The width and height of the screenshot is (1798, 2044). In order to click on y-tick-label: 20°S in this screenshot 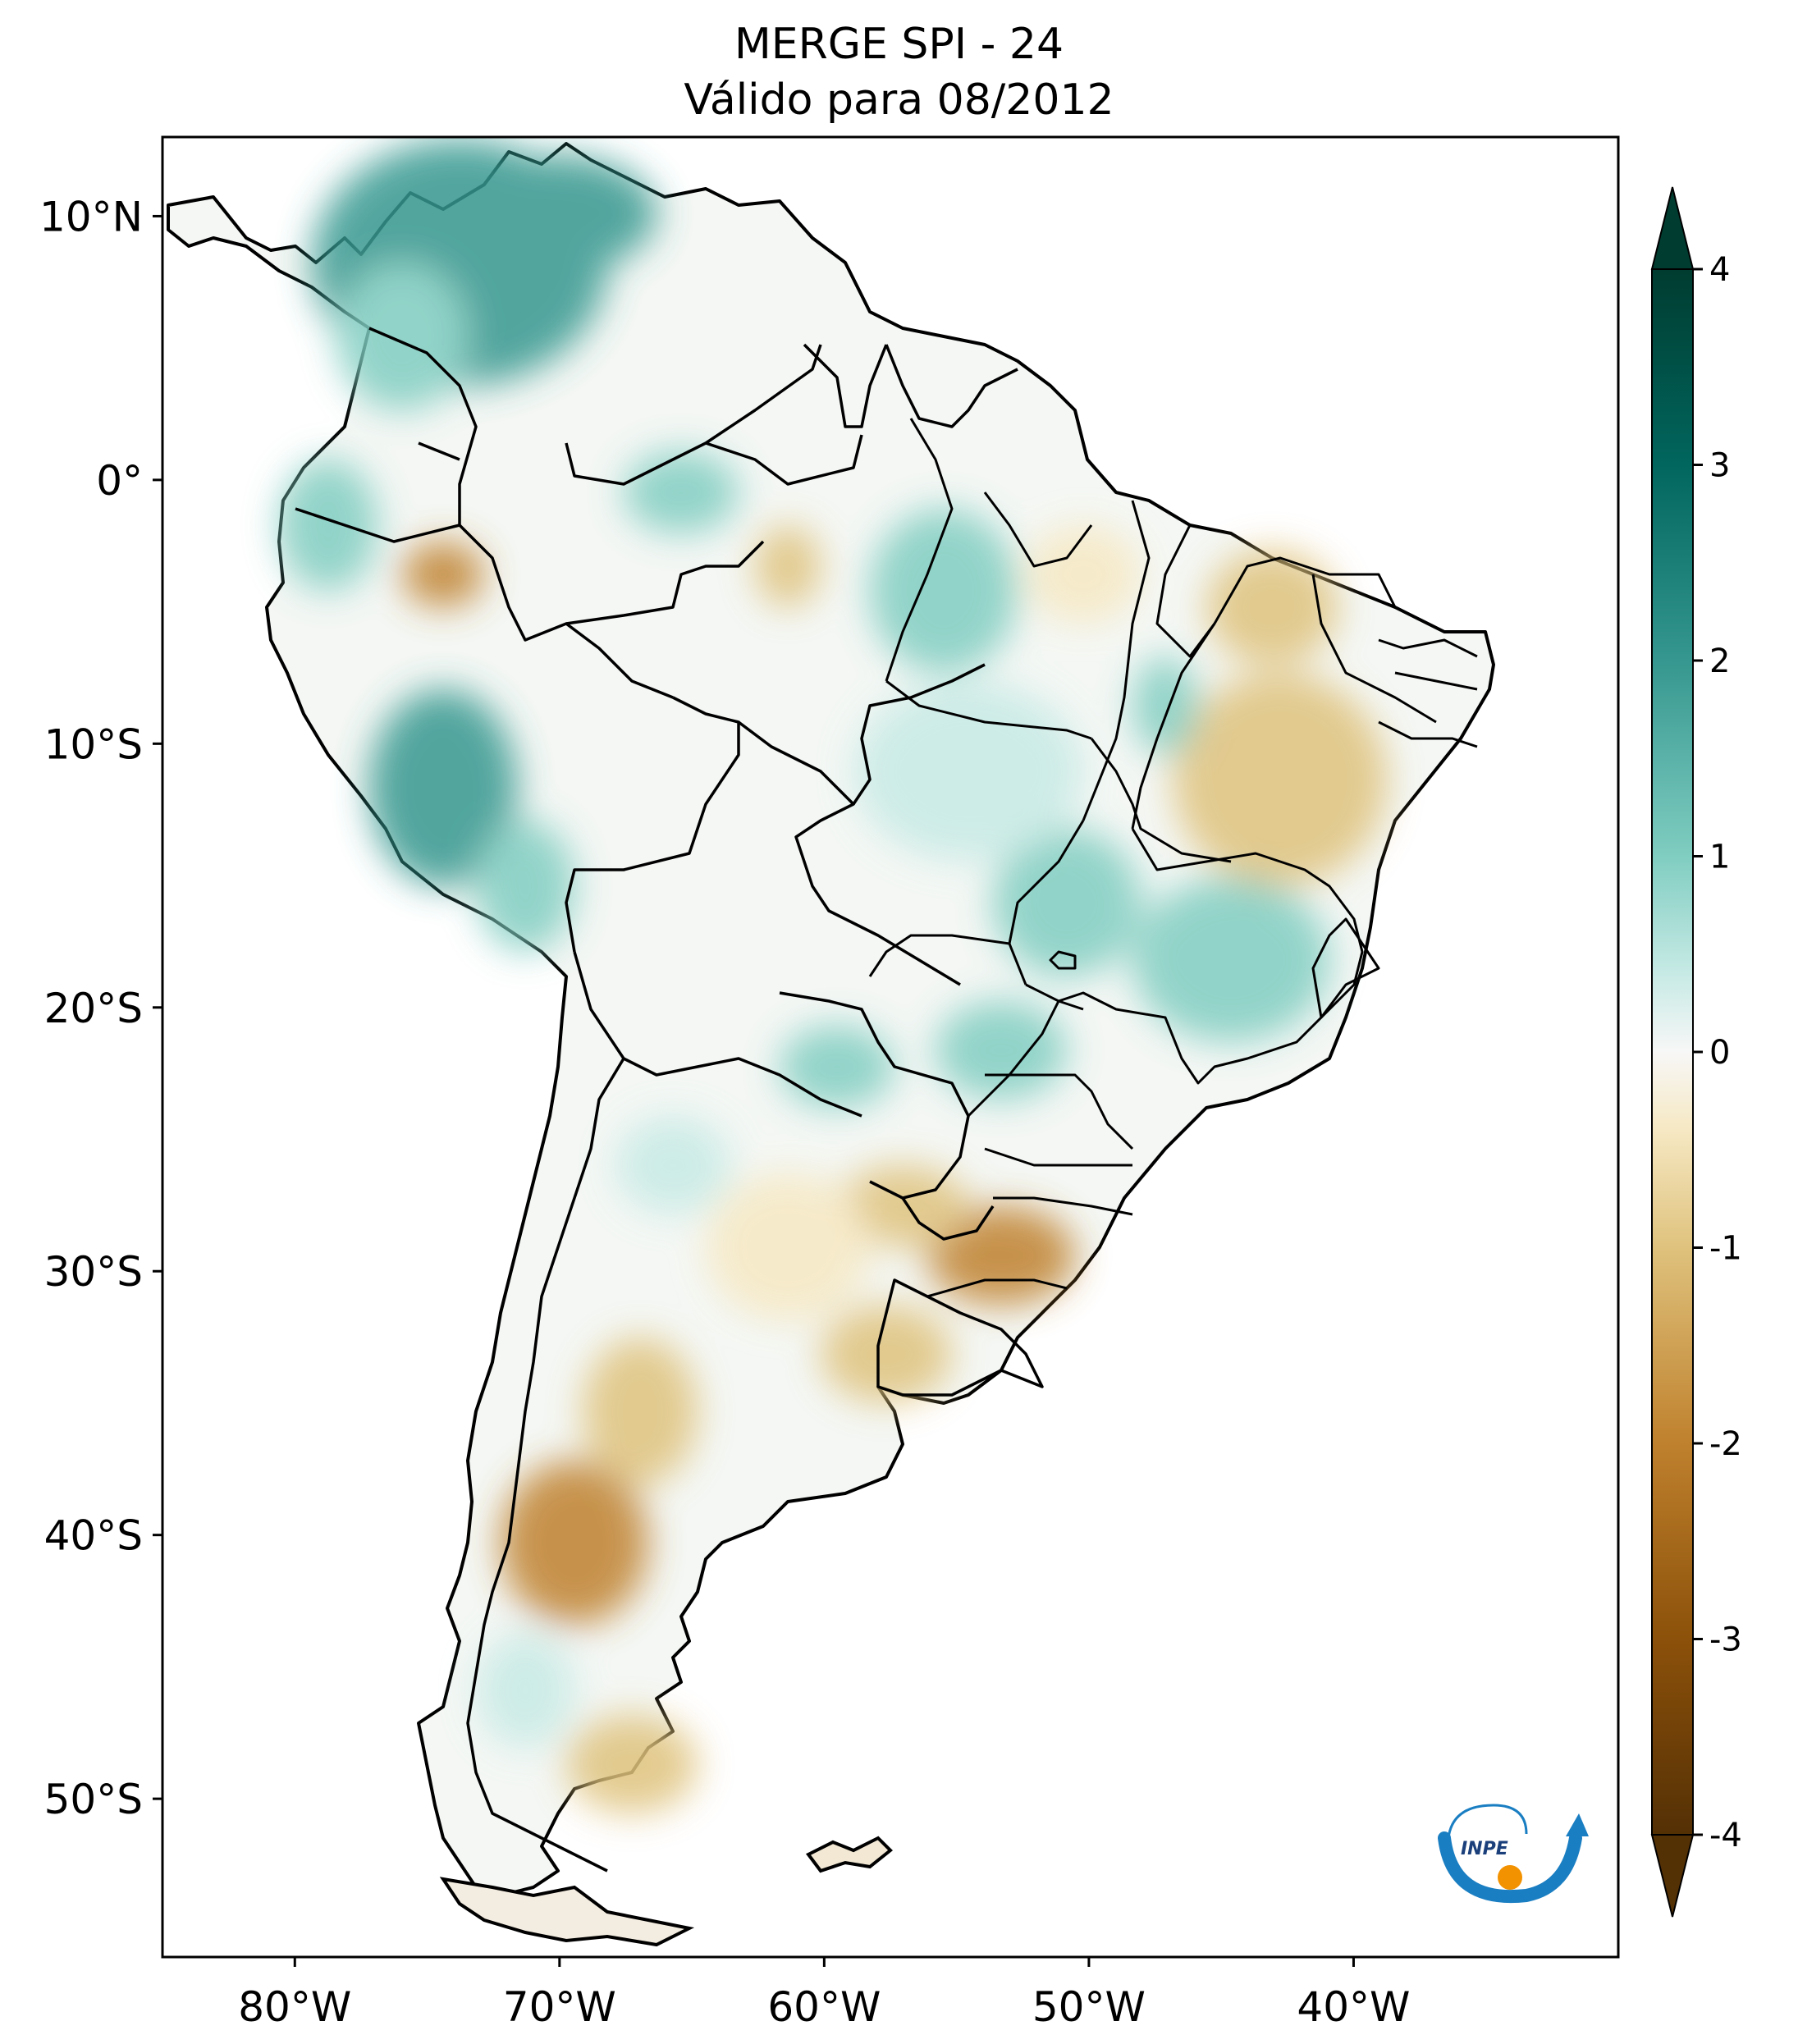, I will do `click(93, 1008)`.